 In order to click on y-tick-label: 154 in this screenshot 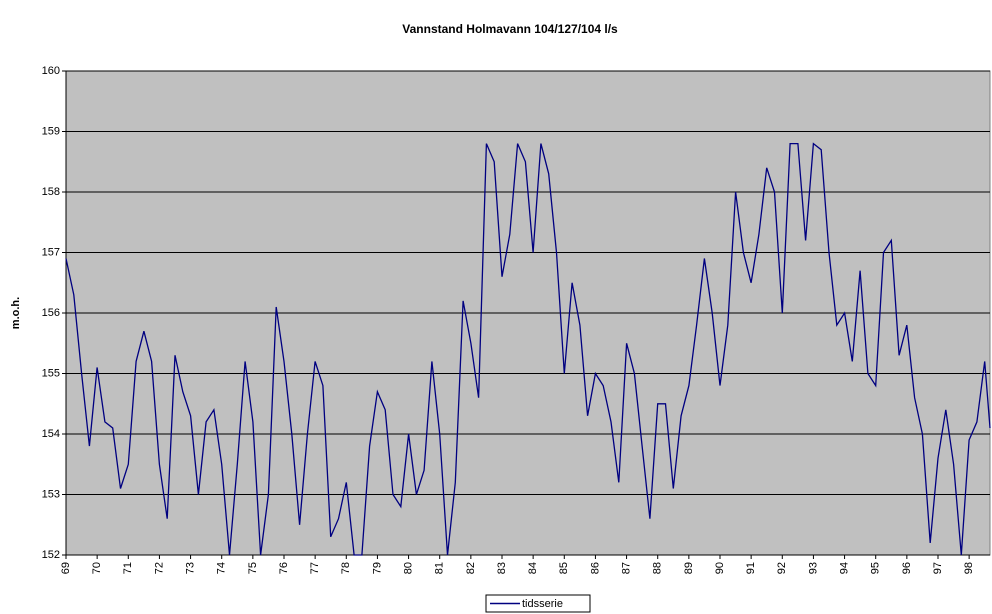, I will do `click(51, 434)`.